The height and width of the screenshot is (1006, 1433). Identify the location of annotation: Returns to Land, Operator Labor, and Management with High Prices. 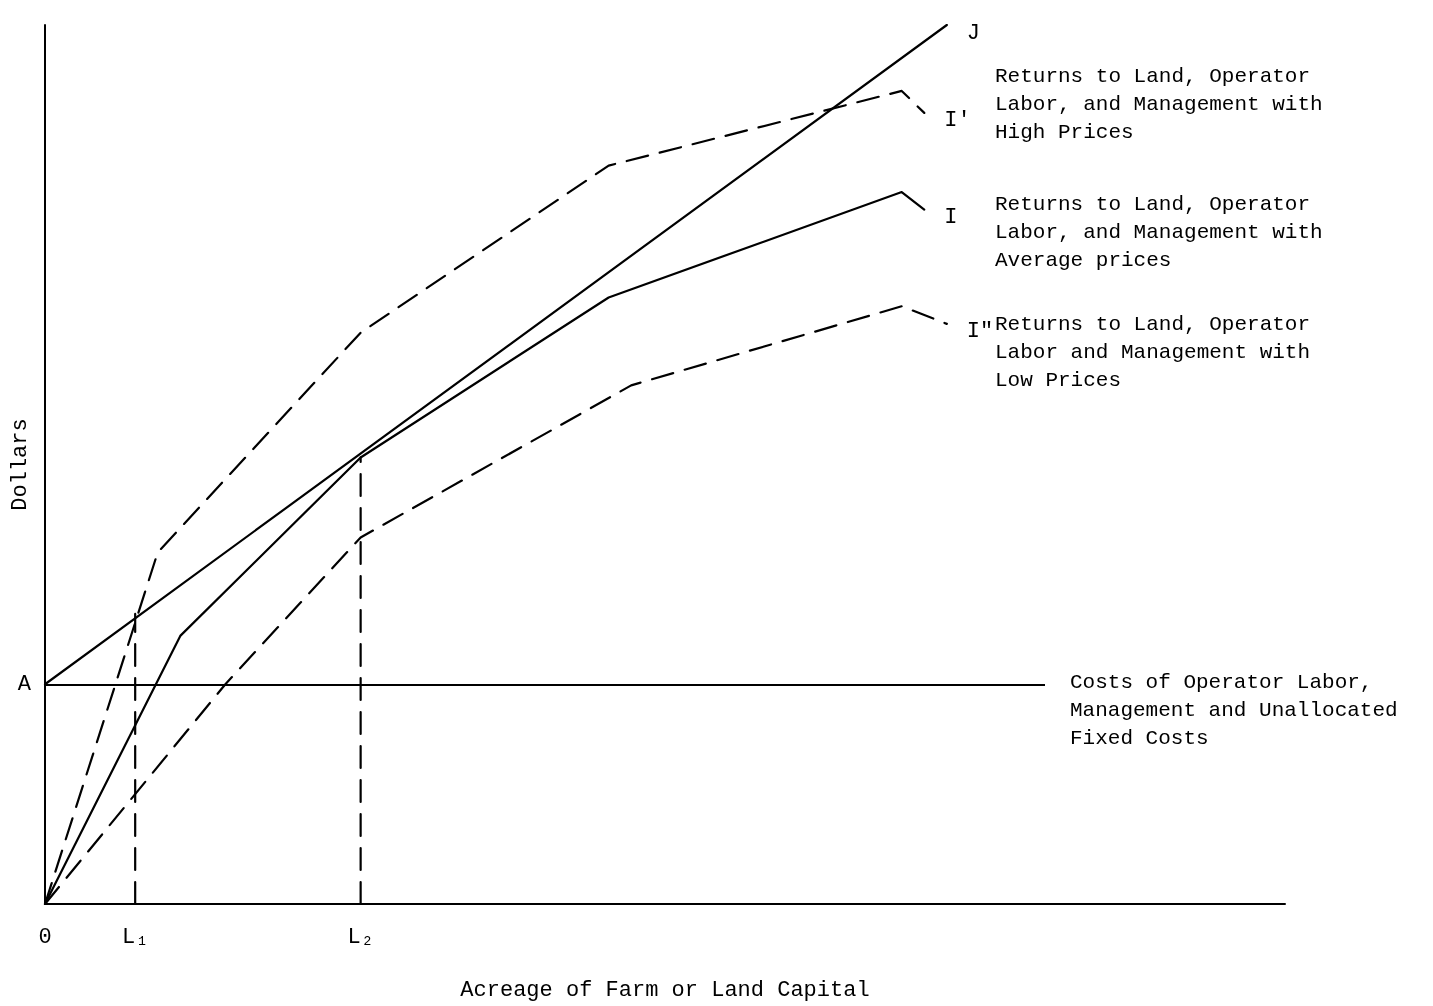
(1165, 104).